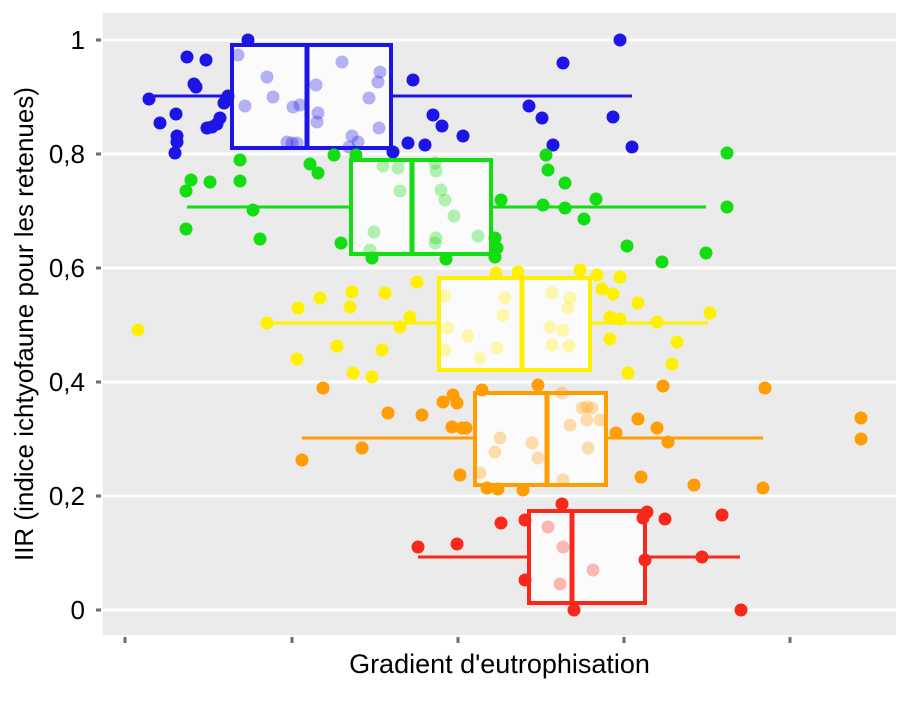  Describe the element at coordinates (47, 324) in the screenshot. I see `y-axis-tick-labels: 1 0,8 0,6 0,4 0,2 0` at that location.